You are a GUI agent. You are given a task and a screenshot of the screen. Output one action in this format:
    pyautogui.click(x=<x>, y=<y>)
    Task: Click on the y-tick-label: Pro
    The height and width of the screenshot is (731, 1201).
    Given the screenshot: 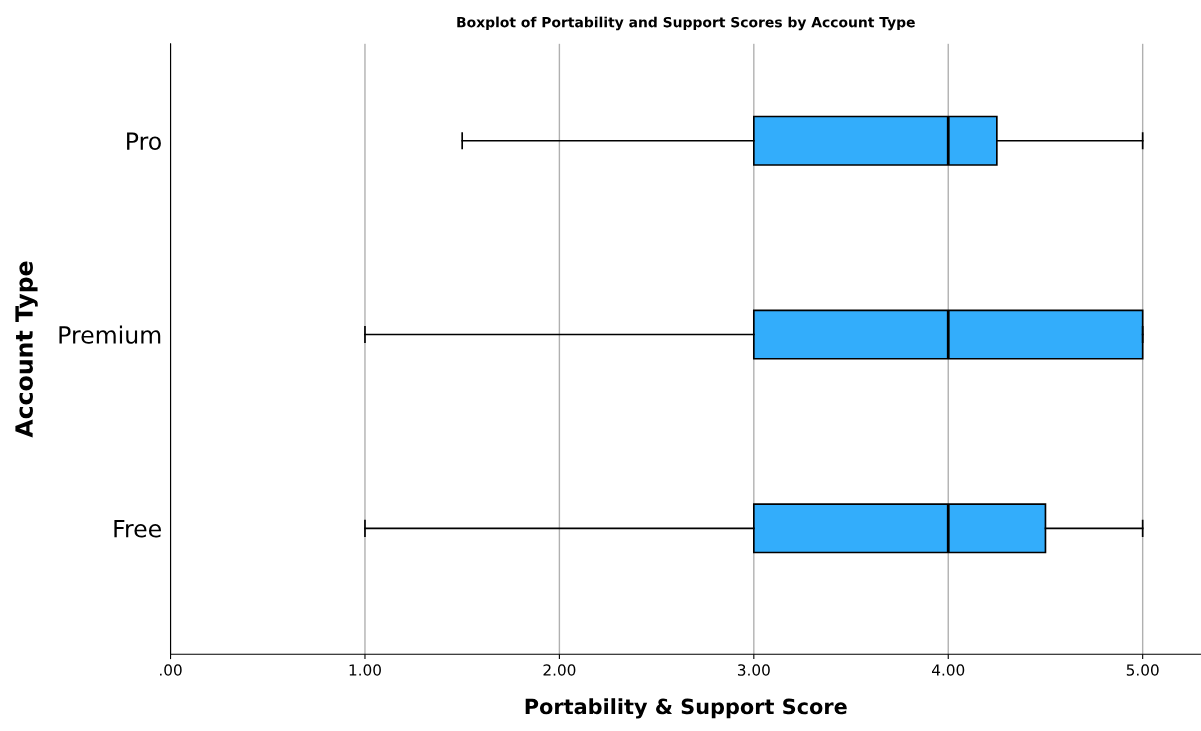 What is the action you would take?
    pyautogui.click(x=144, y=141)
    